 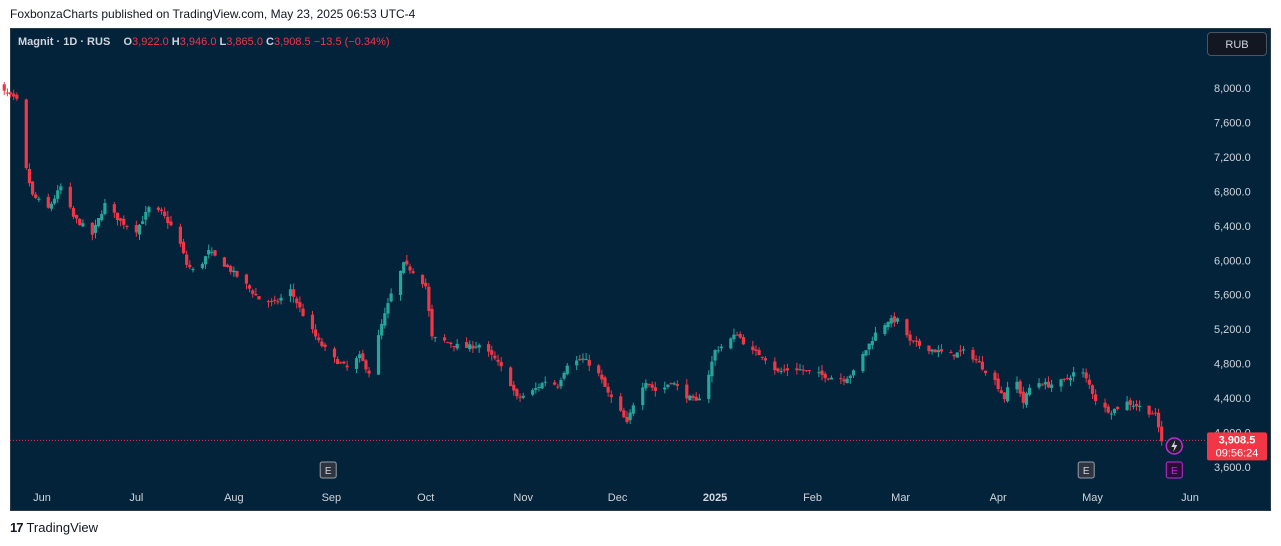 What do you see at coordinates (900, 498) in the screenshot?
I see `x-tick-label: Mar` at bounding box center [900, 498].